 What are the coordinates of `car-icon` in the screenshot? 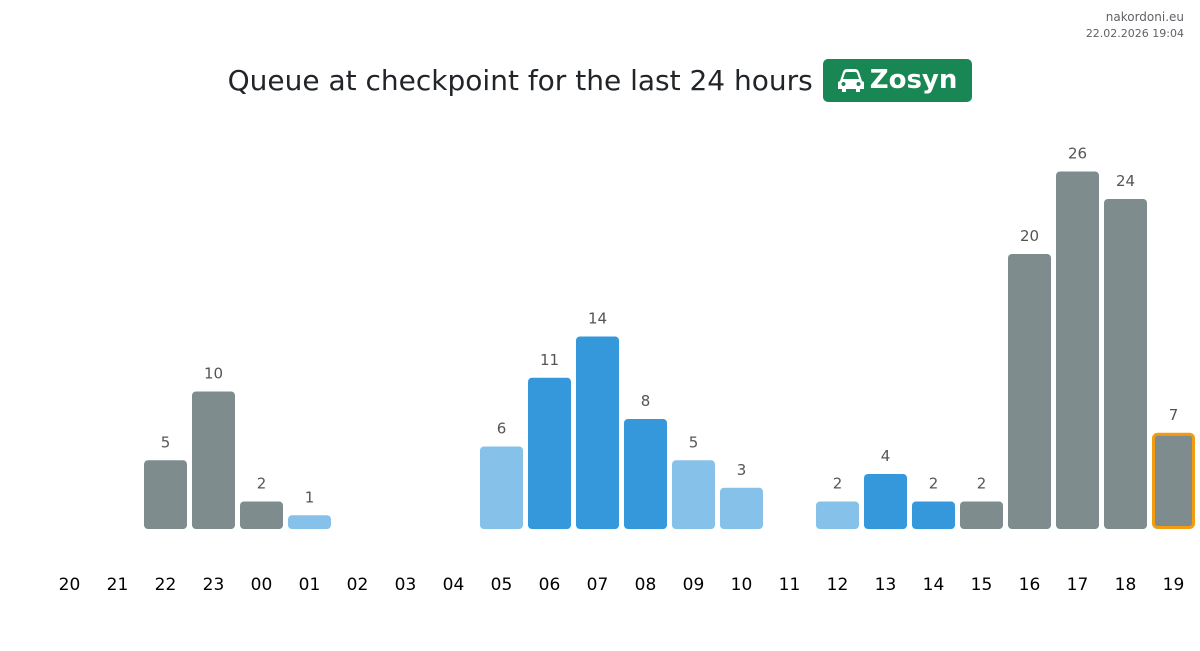 It's located at (850, 80).